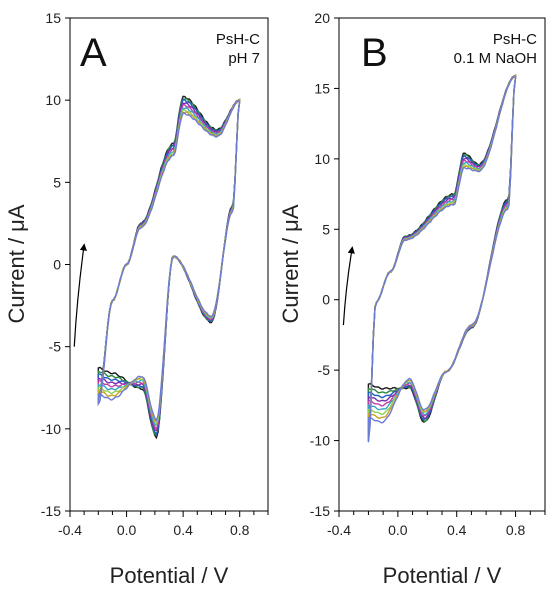 The image size is (550, 594). Describe the element at coordinates (322, 18) in the screenshot. I see `panel-b-y-tick-label: 20` at that location.